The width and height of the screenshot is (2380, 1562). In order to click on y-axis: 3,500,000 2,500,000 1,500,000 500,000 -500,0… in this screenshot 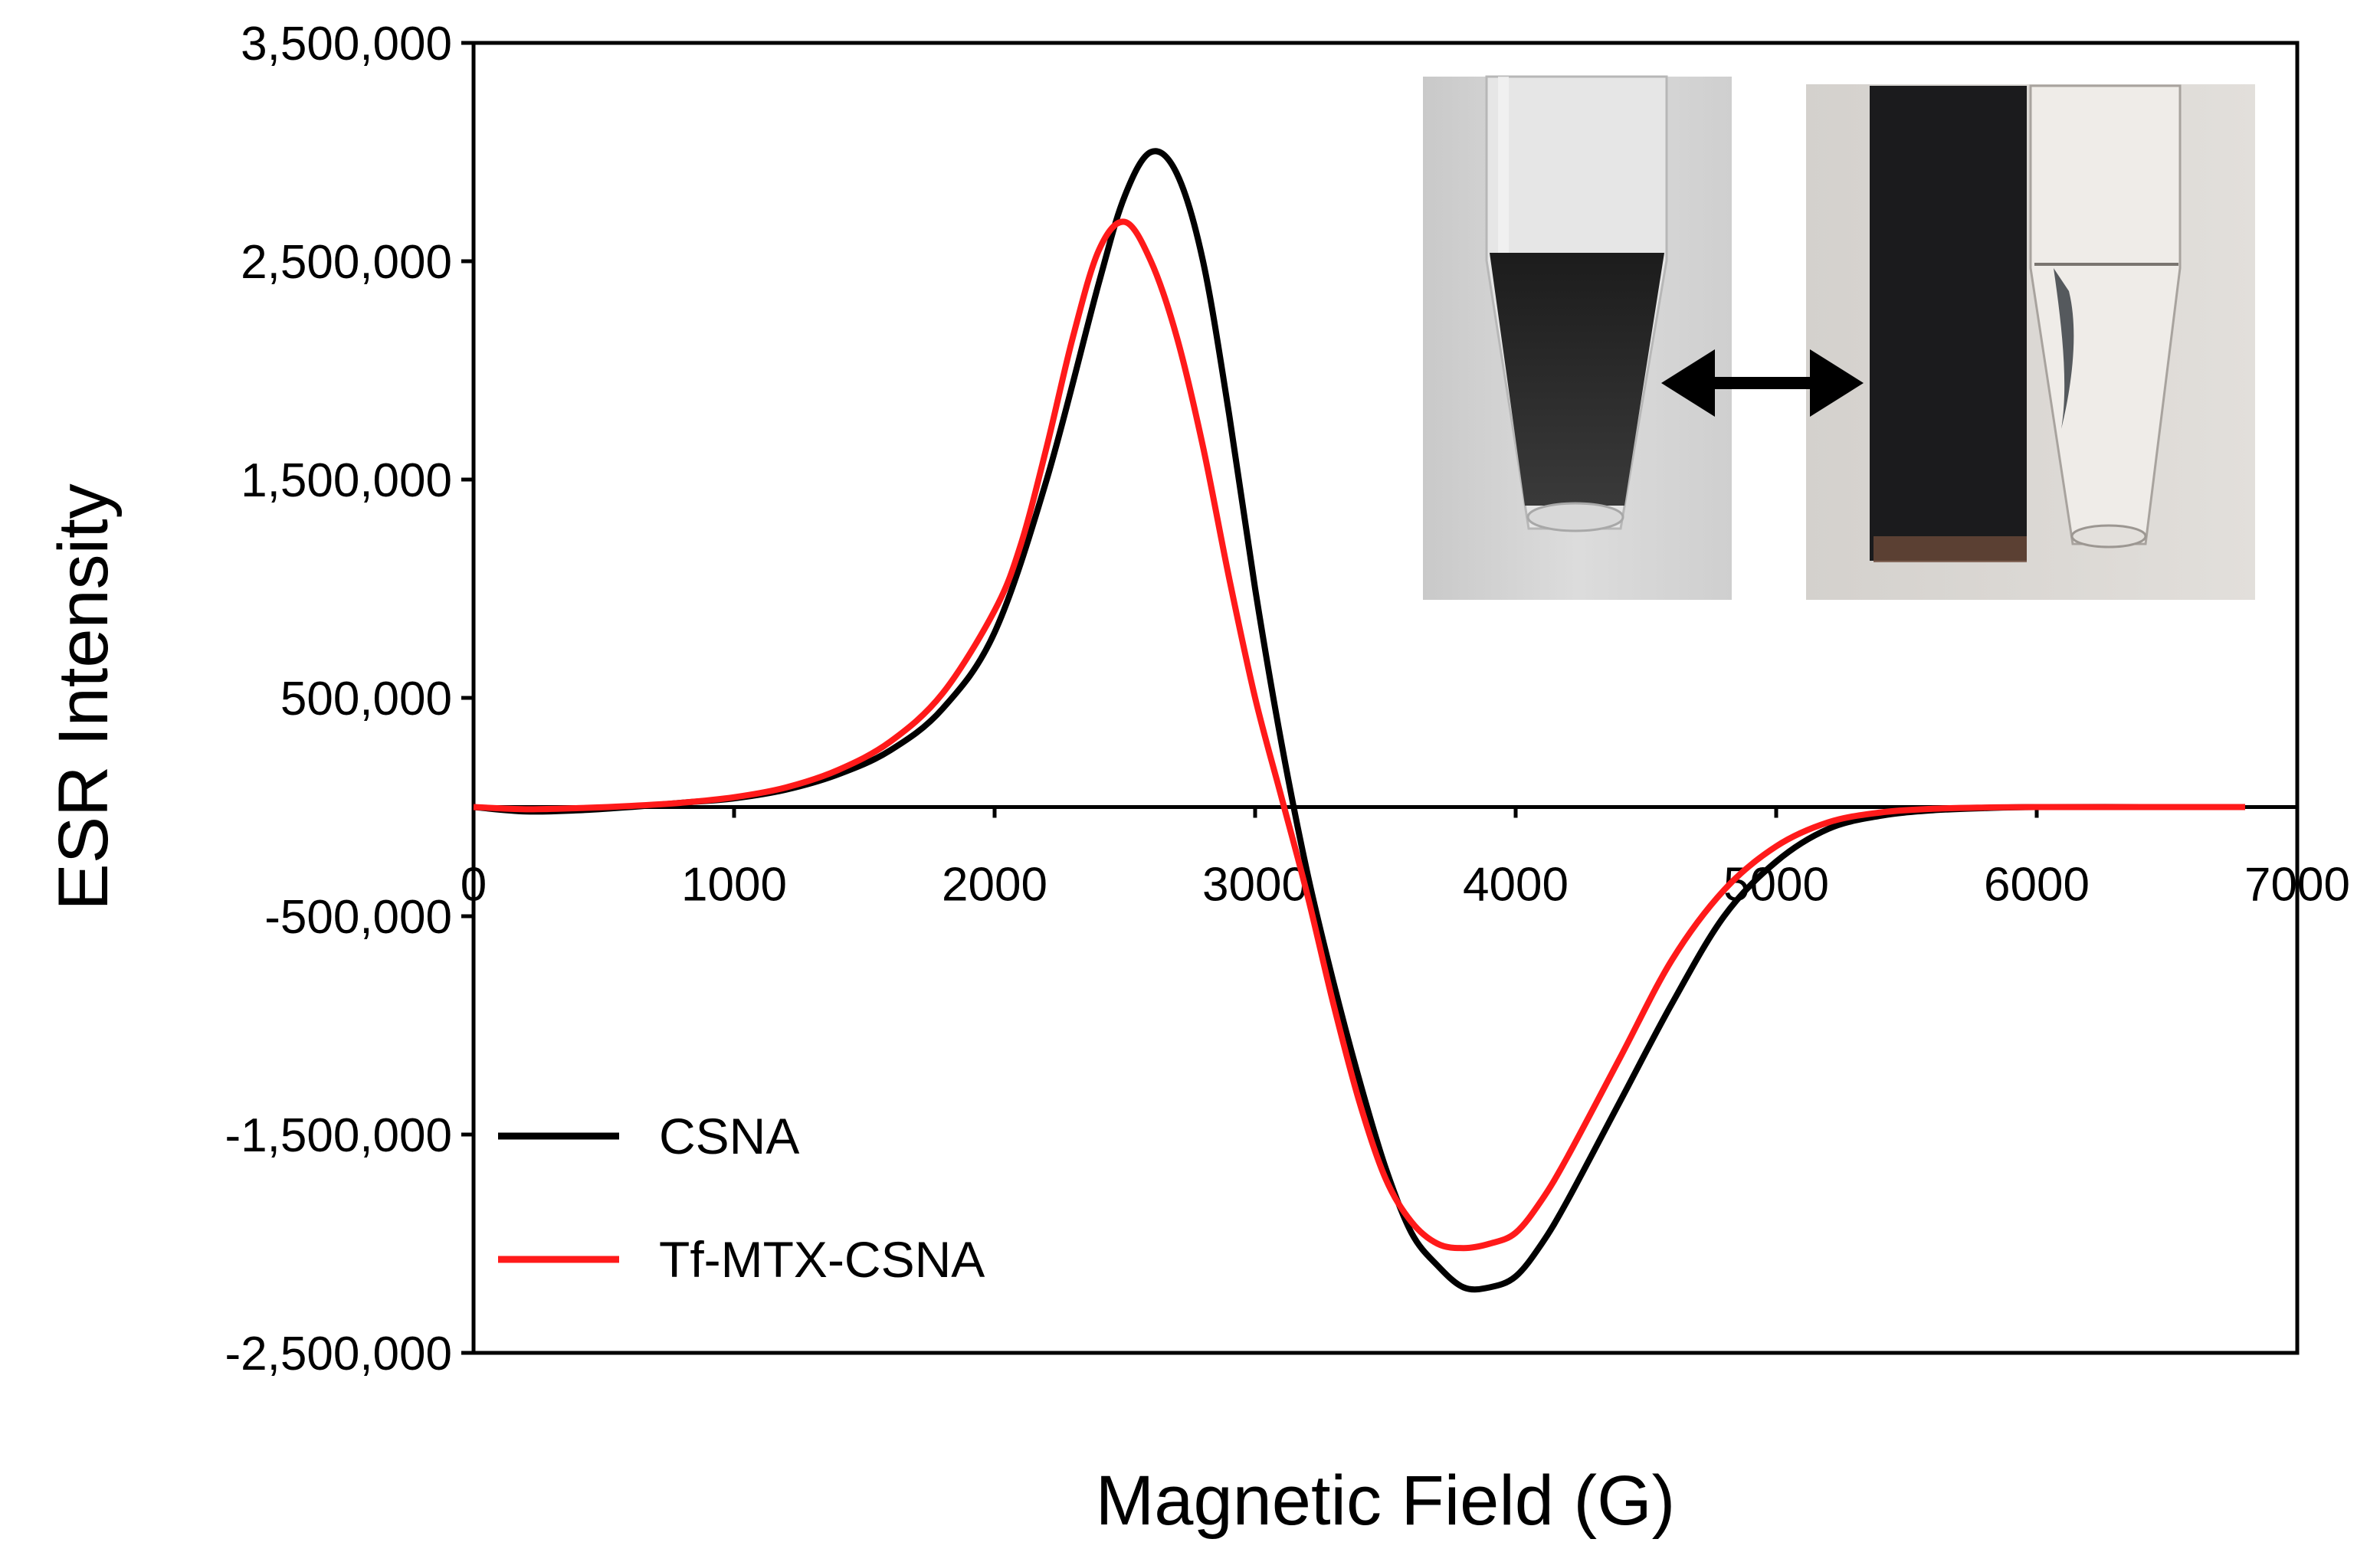, I will do `click(349, 699)`.